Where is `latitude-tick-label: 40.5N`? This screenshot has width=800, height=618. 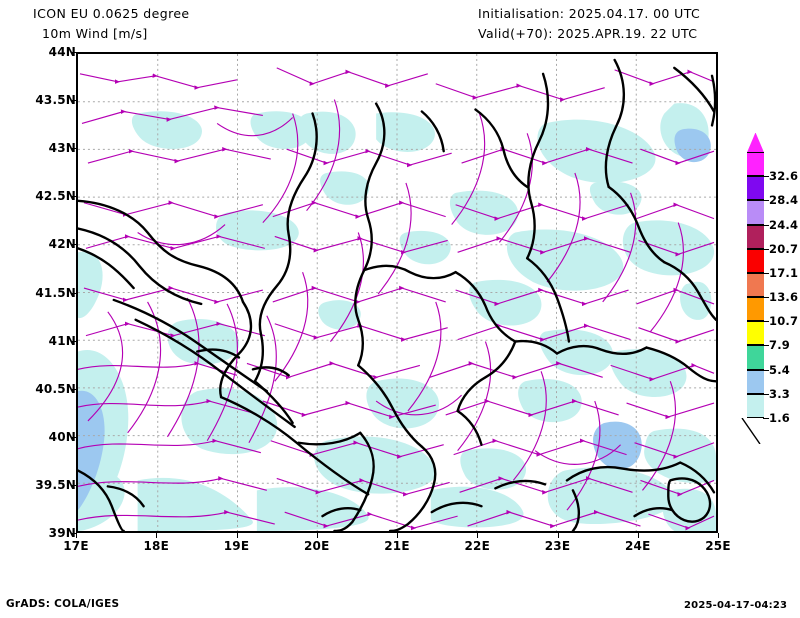 latitude-tick-label: 40.5N is located at coordinates (55, 388).